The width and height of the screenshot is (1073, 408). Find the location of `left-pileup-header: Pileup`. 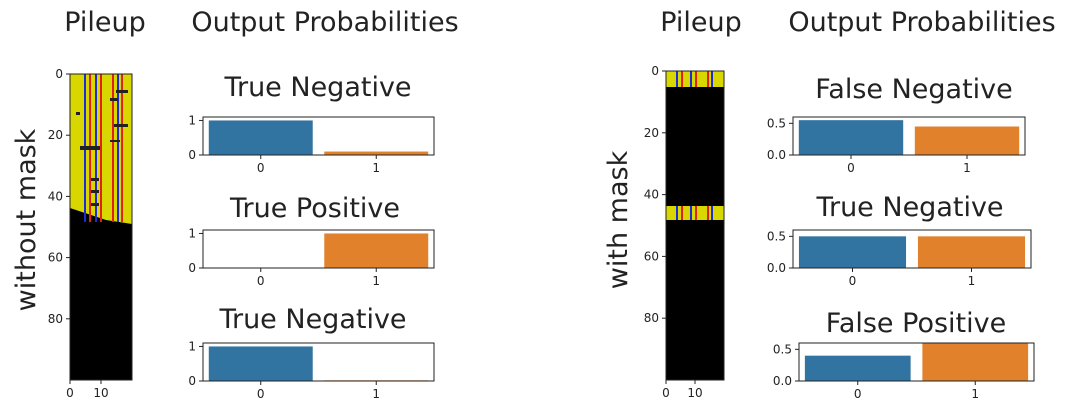

left-pileup-header: Pileup is located at coordinates (105, 22).